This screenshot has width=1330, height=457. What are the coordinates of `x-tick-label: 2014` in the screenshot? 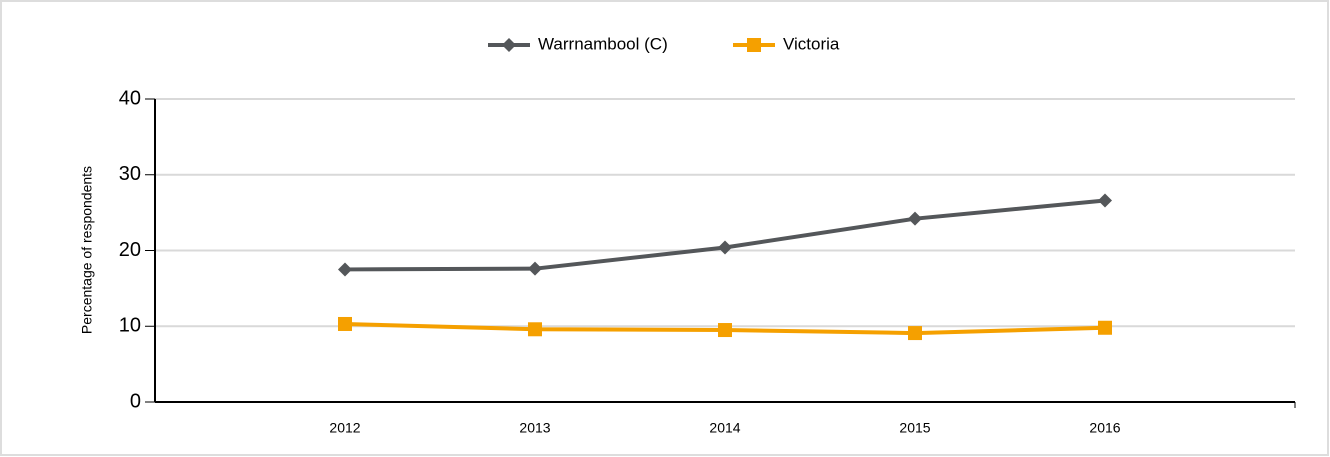 It's located at (724, 428).